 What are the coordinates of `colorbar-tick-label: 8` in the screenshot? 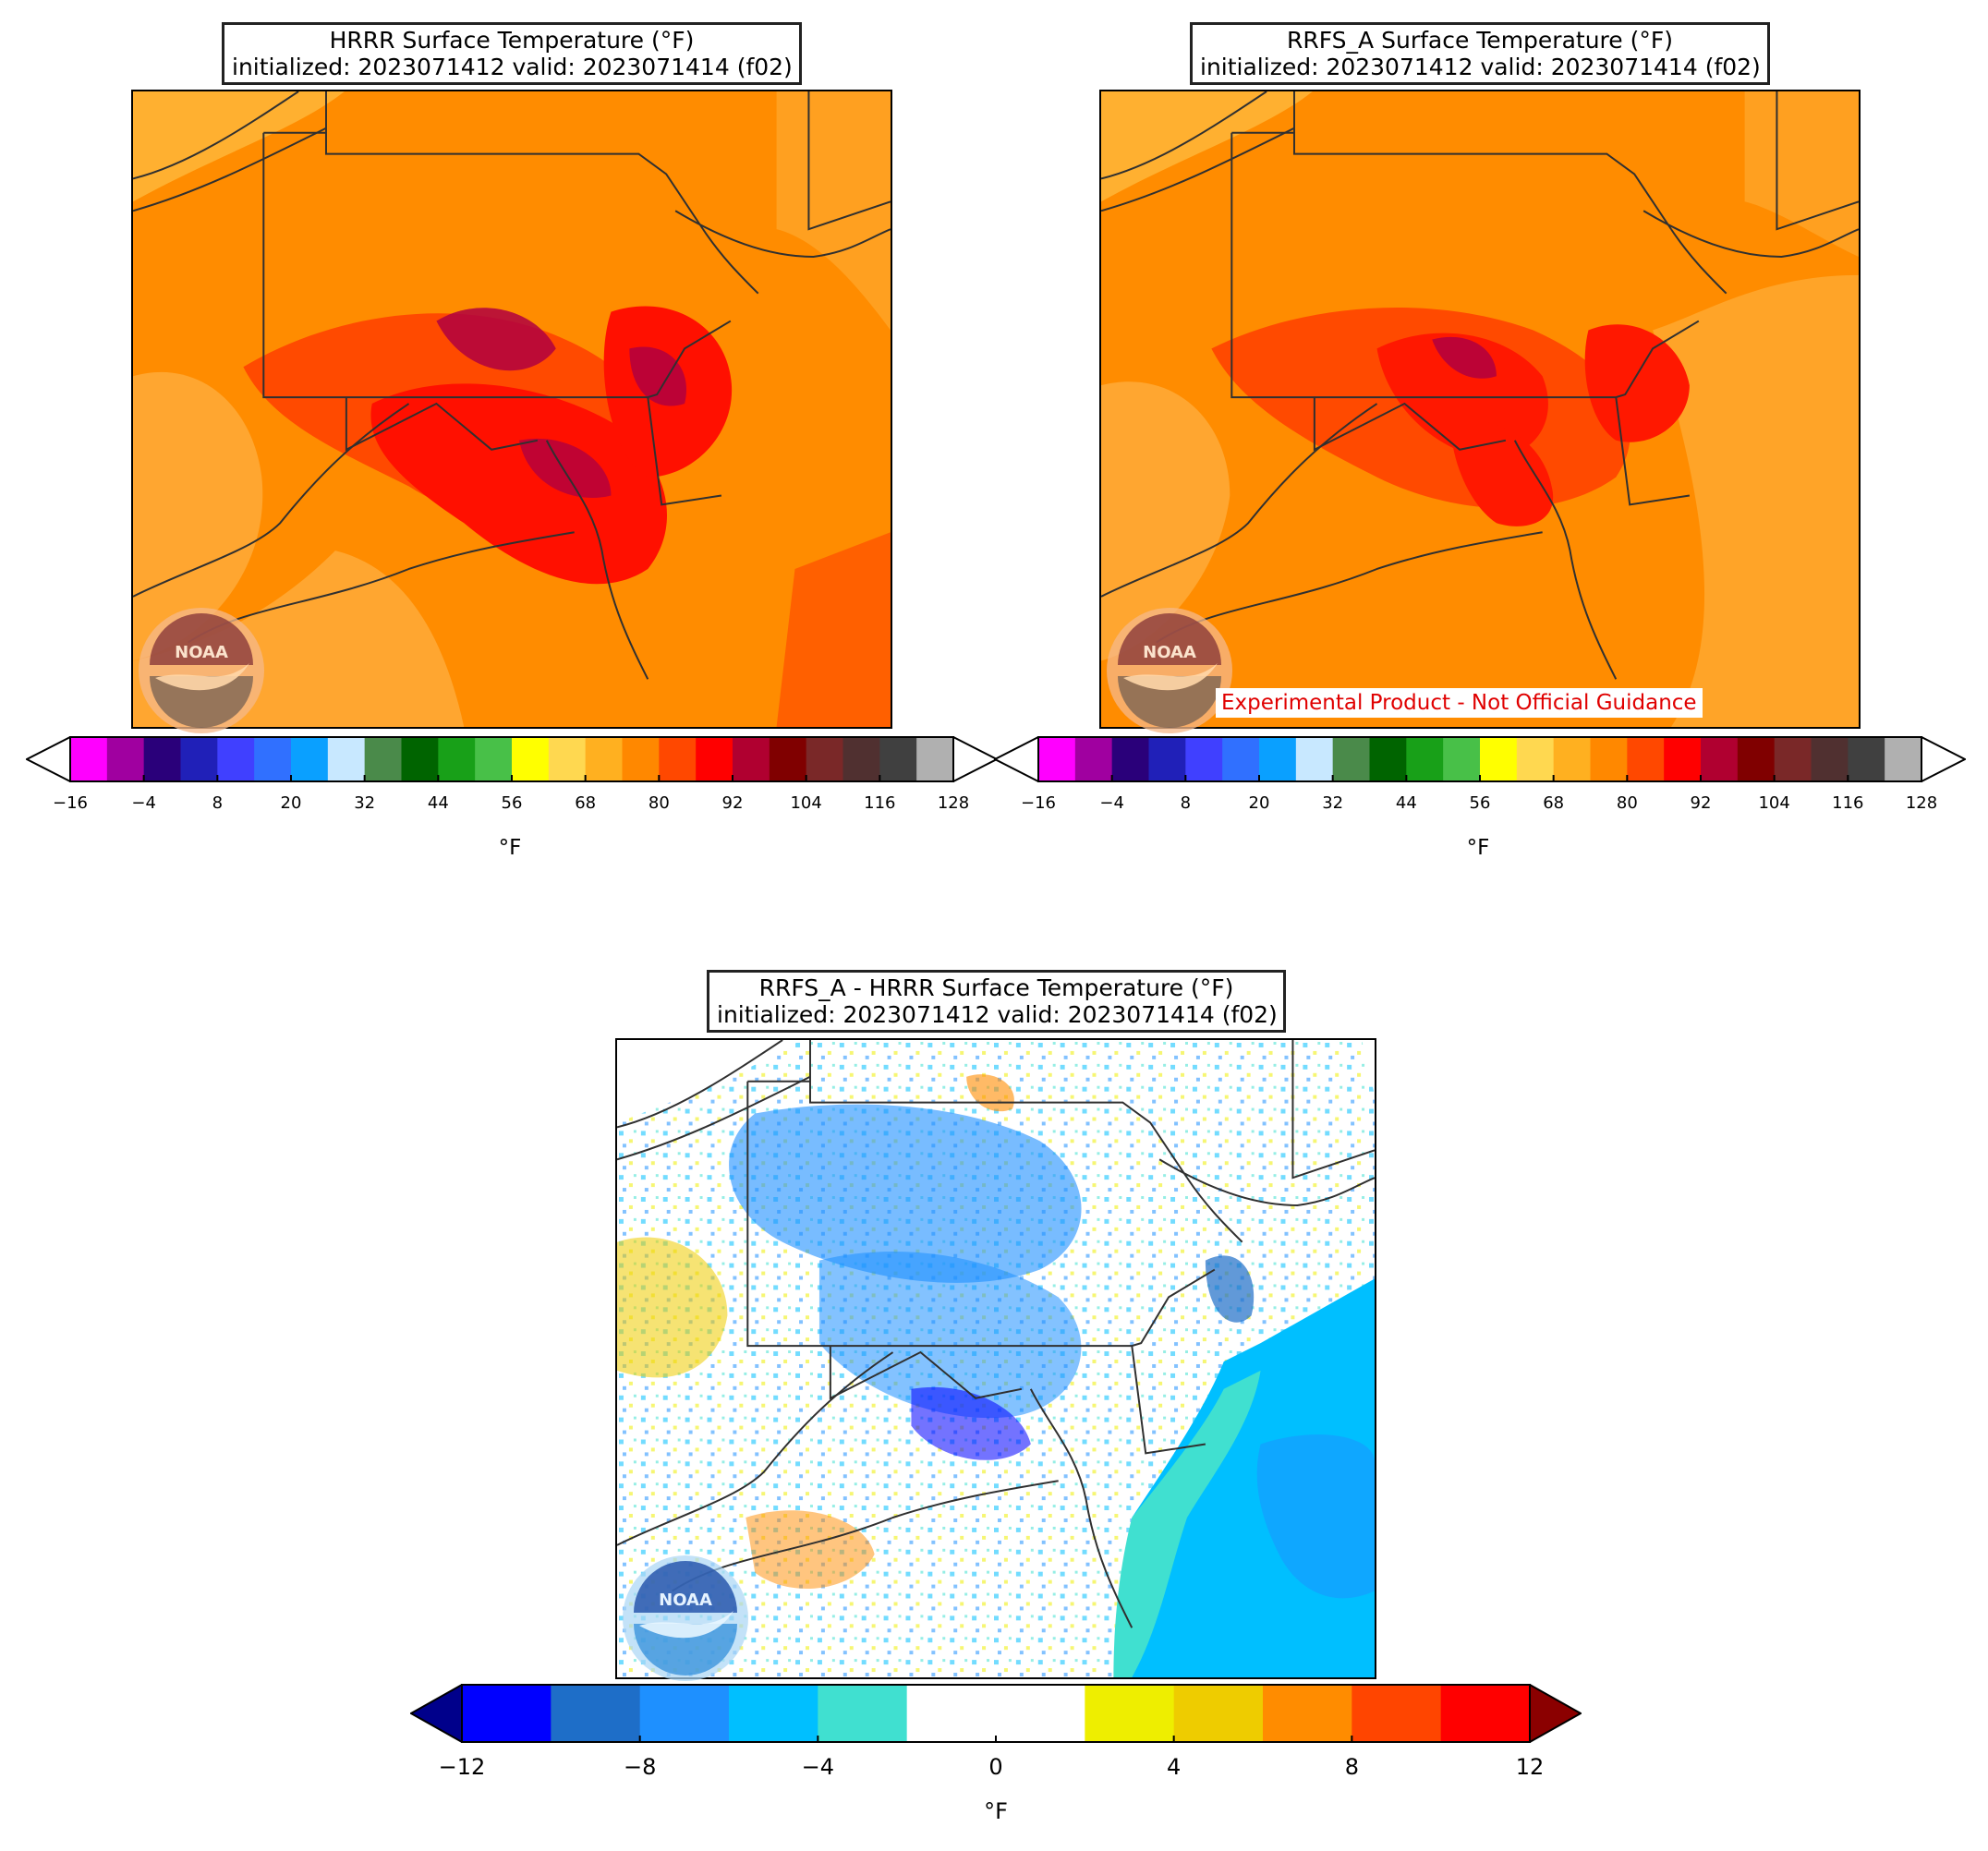 It's located at (218, 803).